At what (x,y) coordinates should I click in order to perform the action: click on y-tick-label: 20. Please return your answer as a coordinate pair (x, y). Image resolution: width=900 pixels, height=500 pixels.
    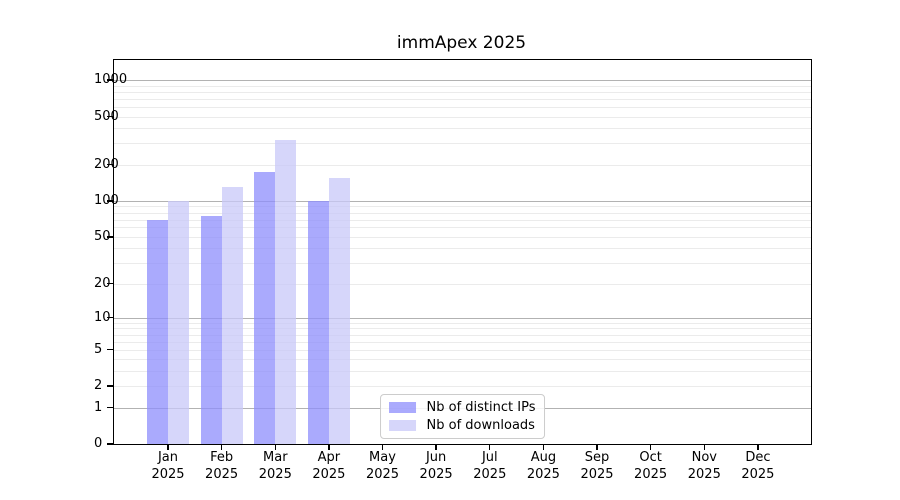
    Looking at the image, I should click on (102, 283).